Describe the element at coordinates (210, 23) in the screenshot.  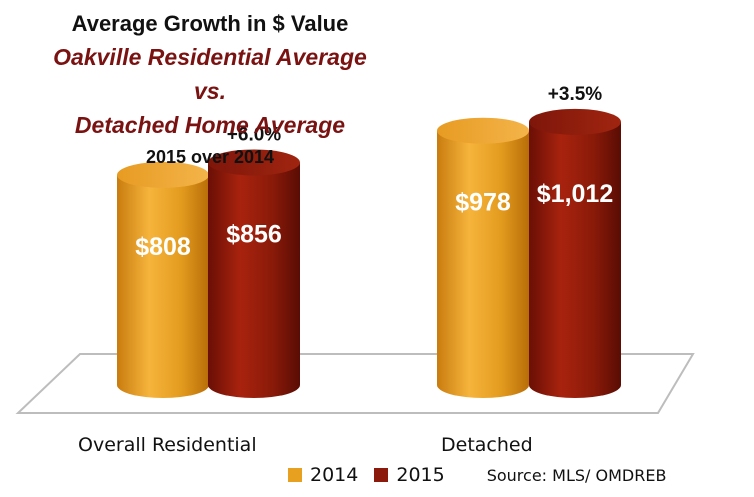
I see `chart-title: Average Growth in $ Value` at that location.